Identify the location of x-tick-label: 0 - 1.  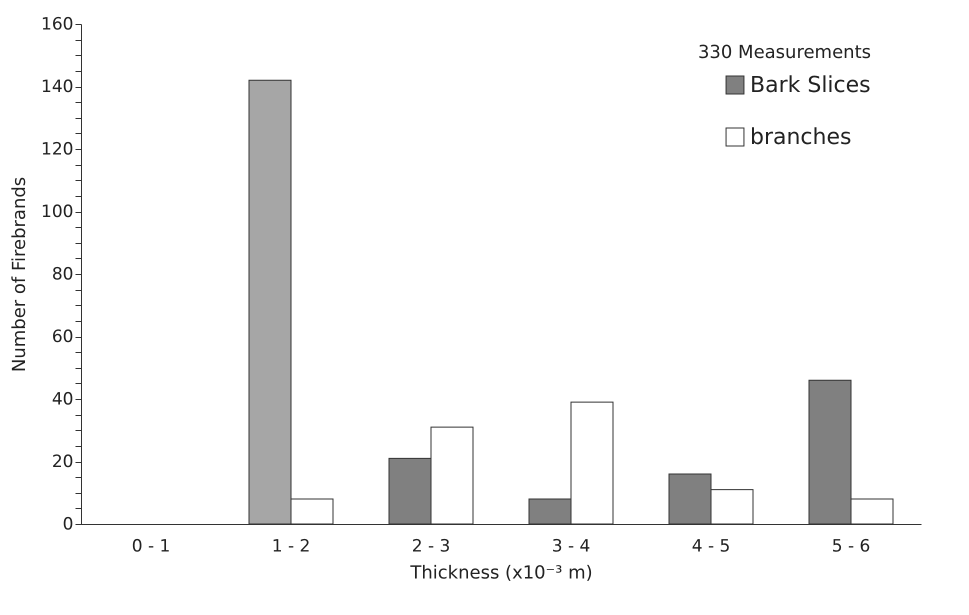
(151, 546).